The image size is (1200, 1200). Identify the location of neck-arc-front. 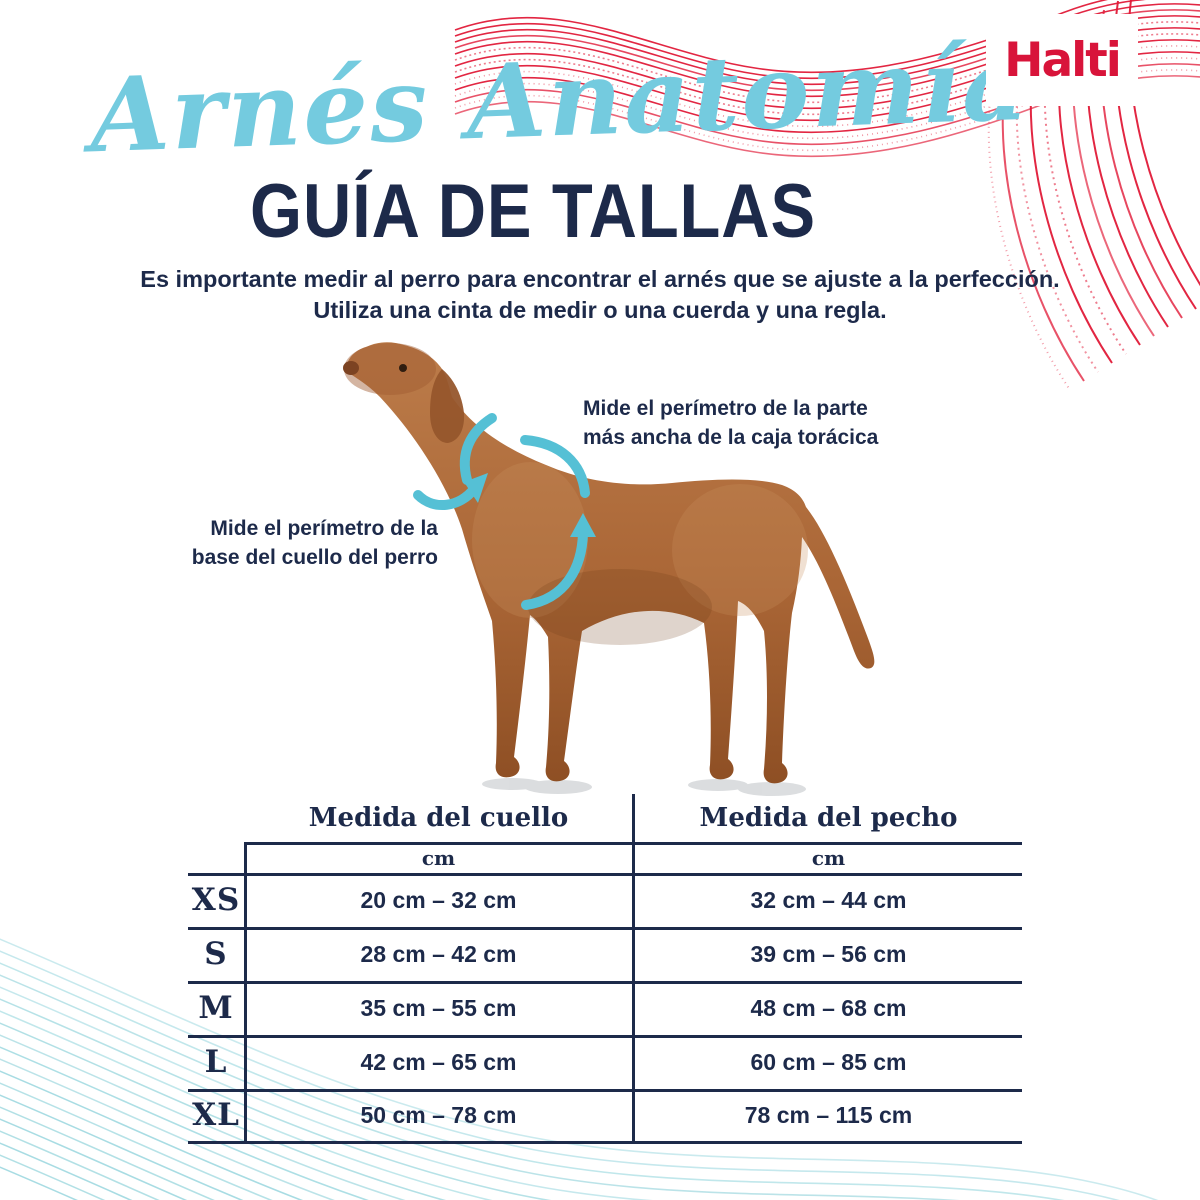
(446, 497).